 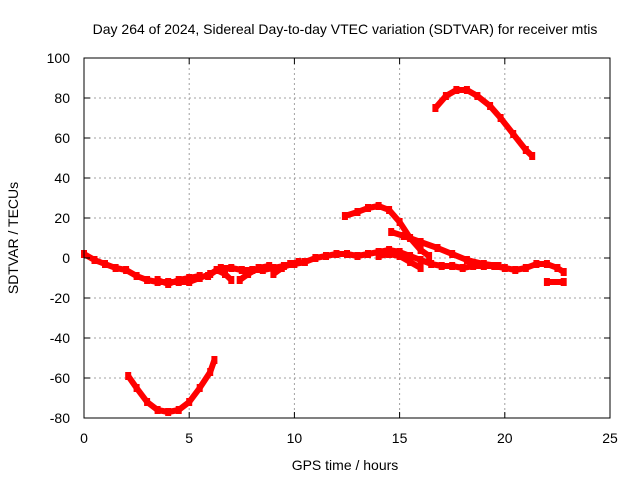 I want to click on y-tick-label: 80, so click(x=62, y=98).